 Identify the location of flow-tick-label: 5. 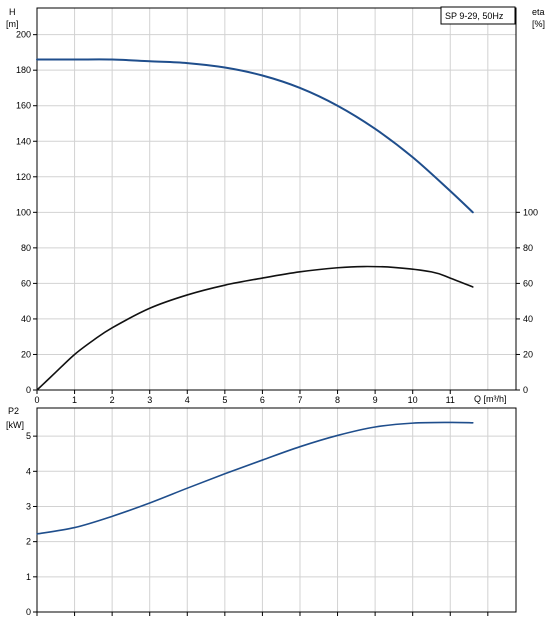
(224, 400).